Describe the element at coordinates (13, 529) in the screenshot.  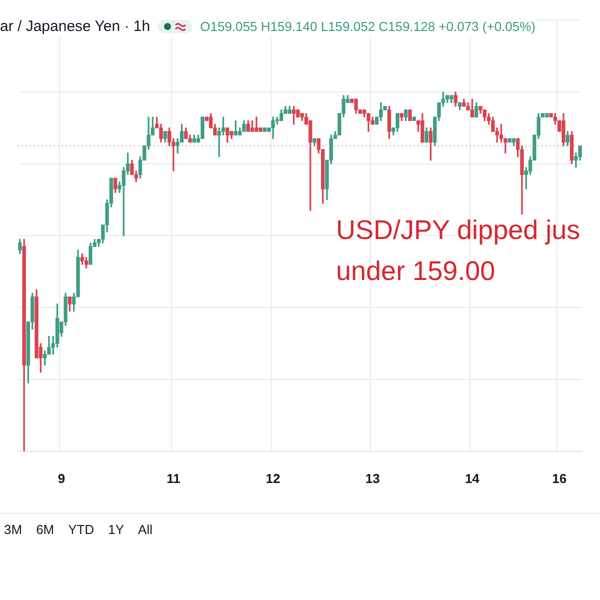
I see `text: 3M` at that location.